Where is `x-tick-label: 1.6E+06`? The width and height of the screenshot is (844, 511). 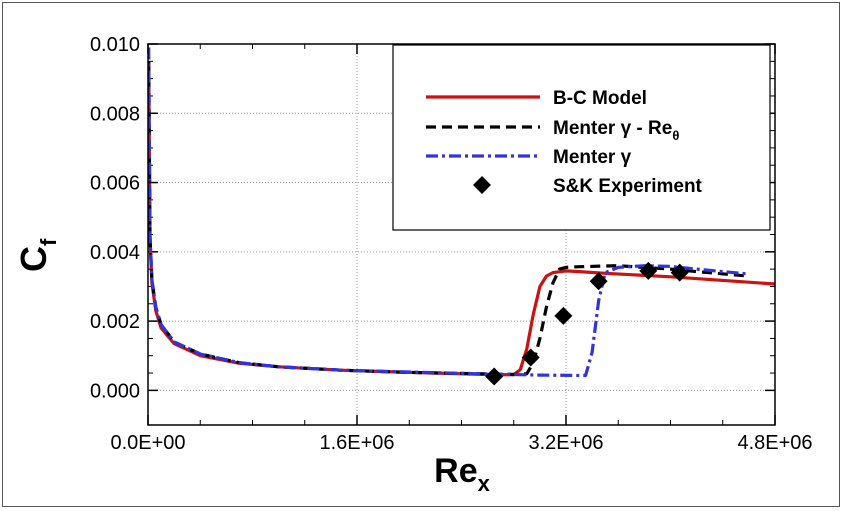 x-tick-label: 1.6E+06 is located at coordinates (356, 443).